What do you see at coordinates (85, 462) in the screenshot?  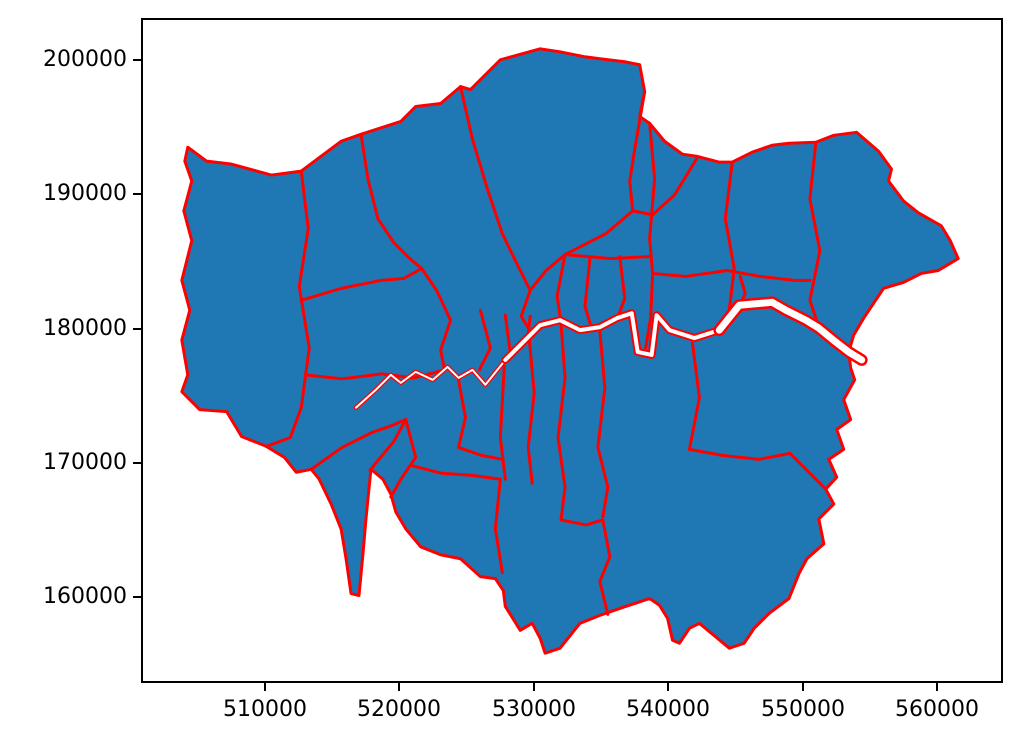 I see `y-tick-label: 170000` at bounding box center [85, 462].